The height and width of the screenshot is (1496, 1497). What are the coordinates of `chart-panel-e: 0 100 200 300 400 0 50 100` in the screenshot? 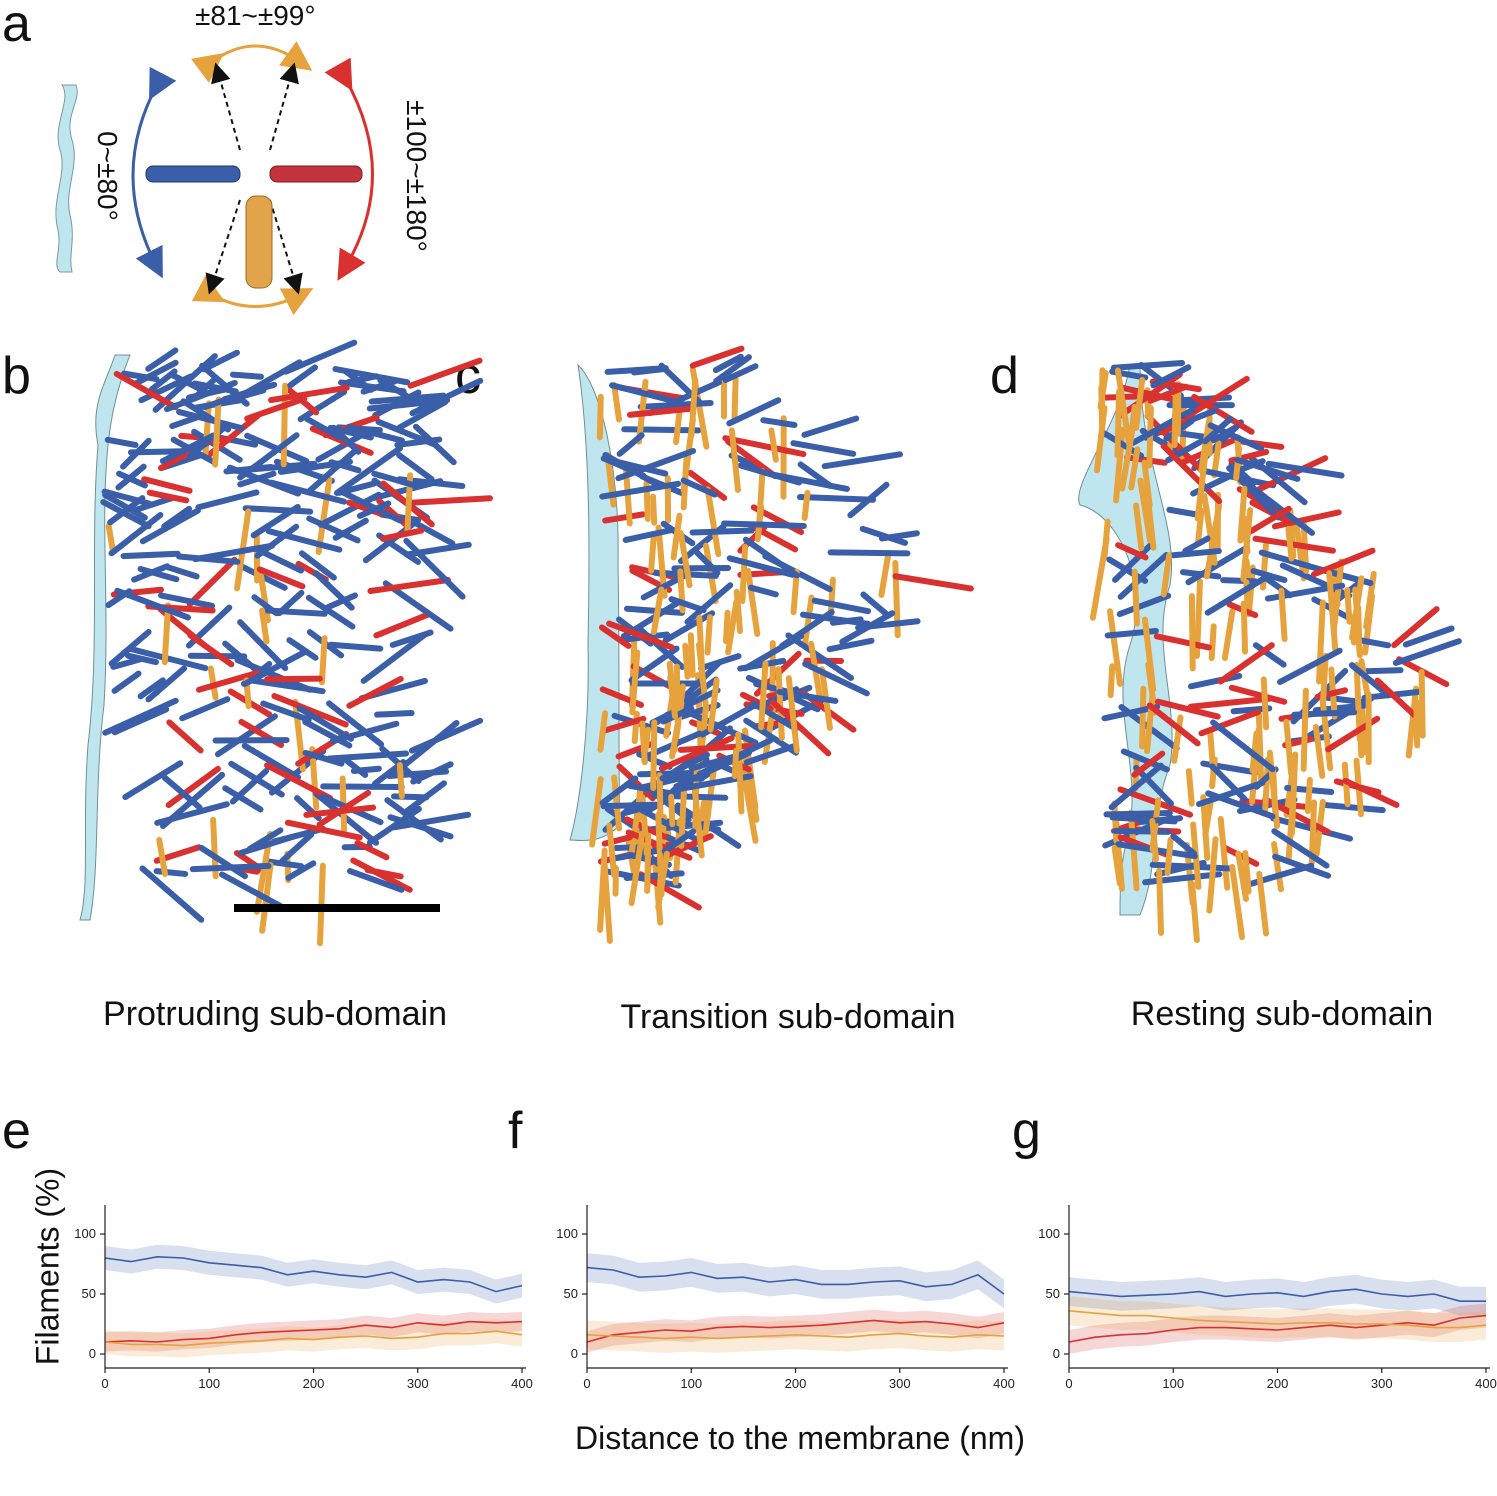 It's located at (303, 1298).